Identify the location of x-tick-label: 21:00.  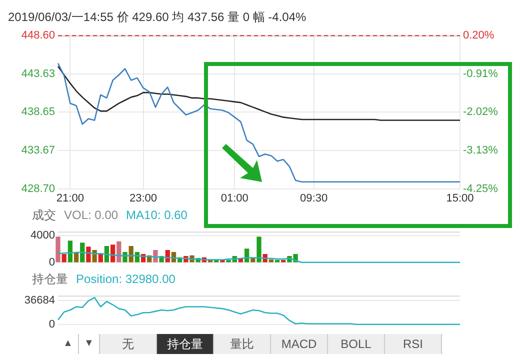
(70, 198).